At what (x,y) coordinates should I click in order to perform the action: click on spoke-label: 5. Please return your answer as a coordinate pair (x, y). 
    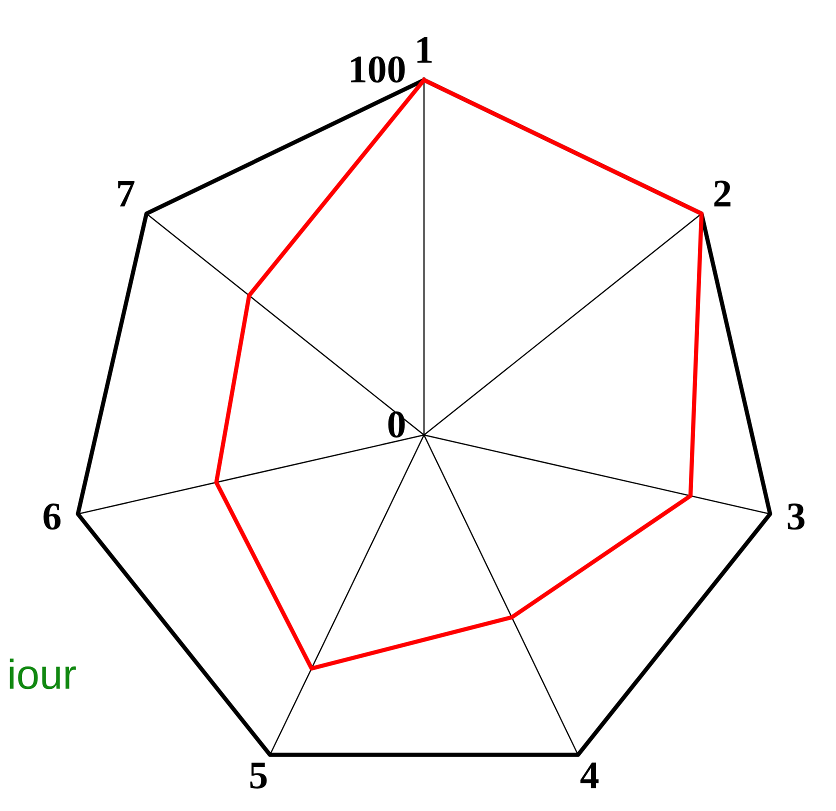
    Looking at the image, I should click on (258, 775).